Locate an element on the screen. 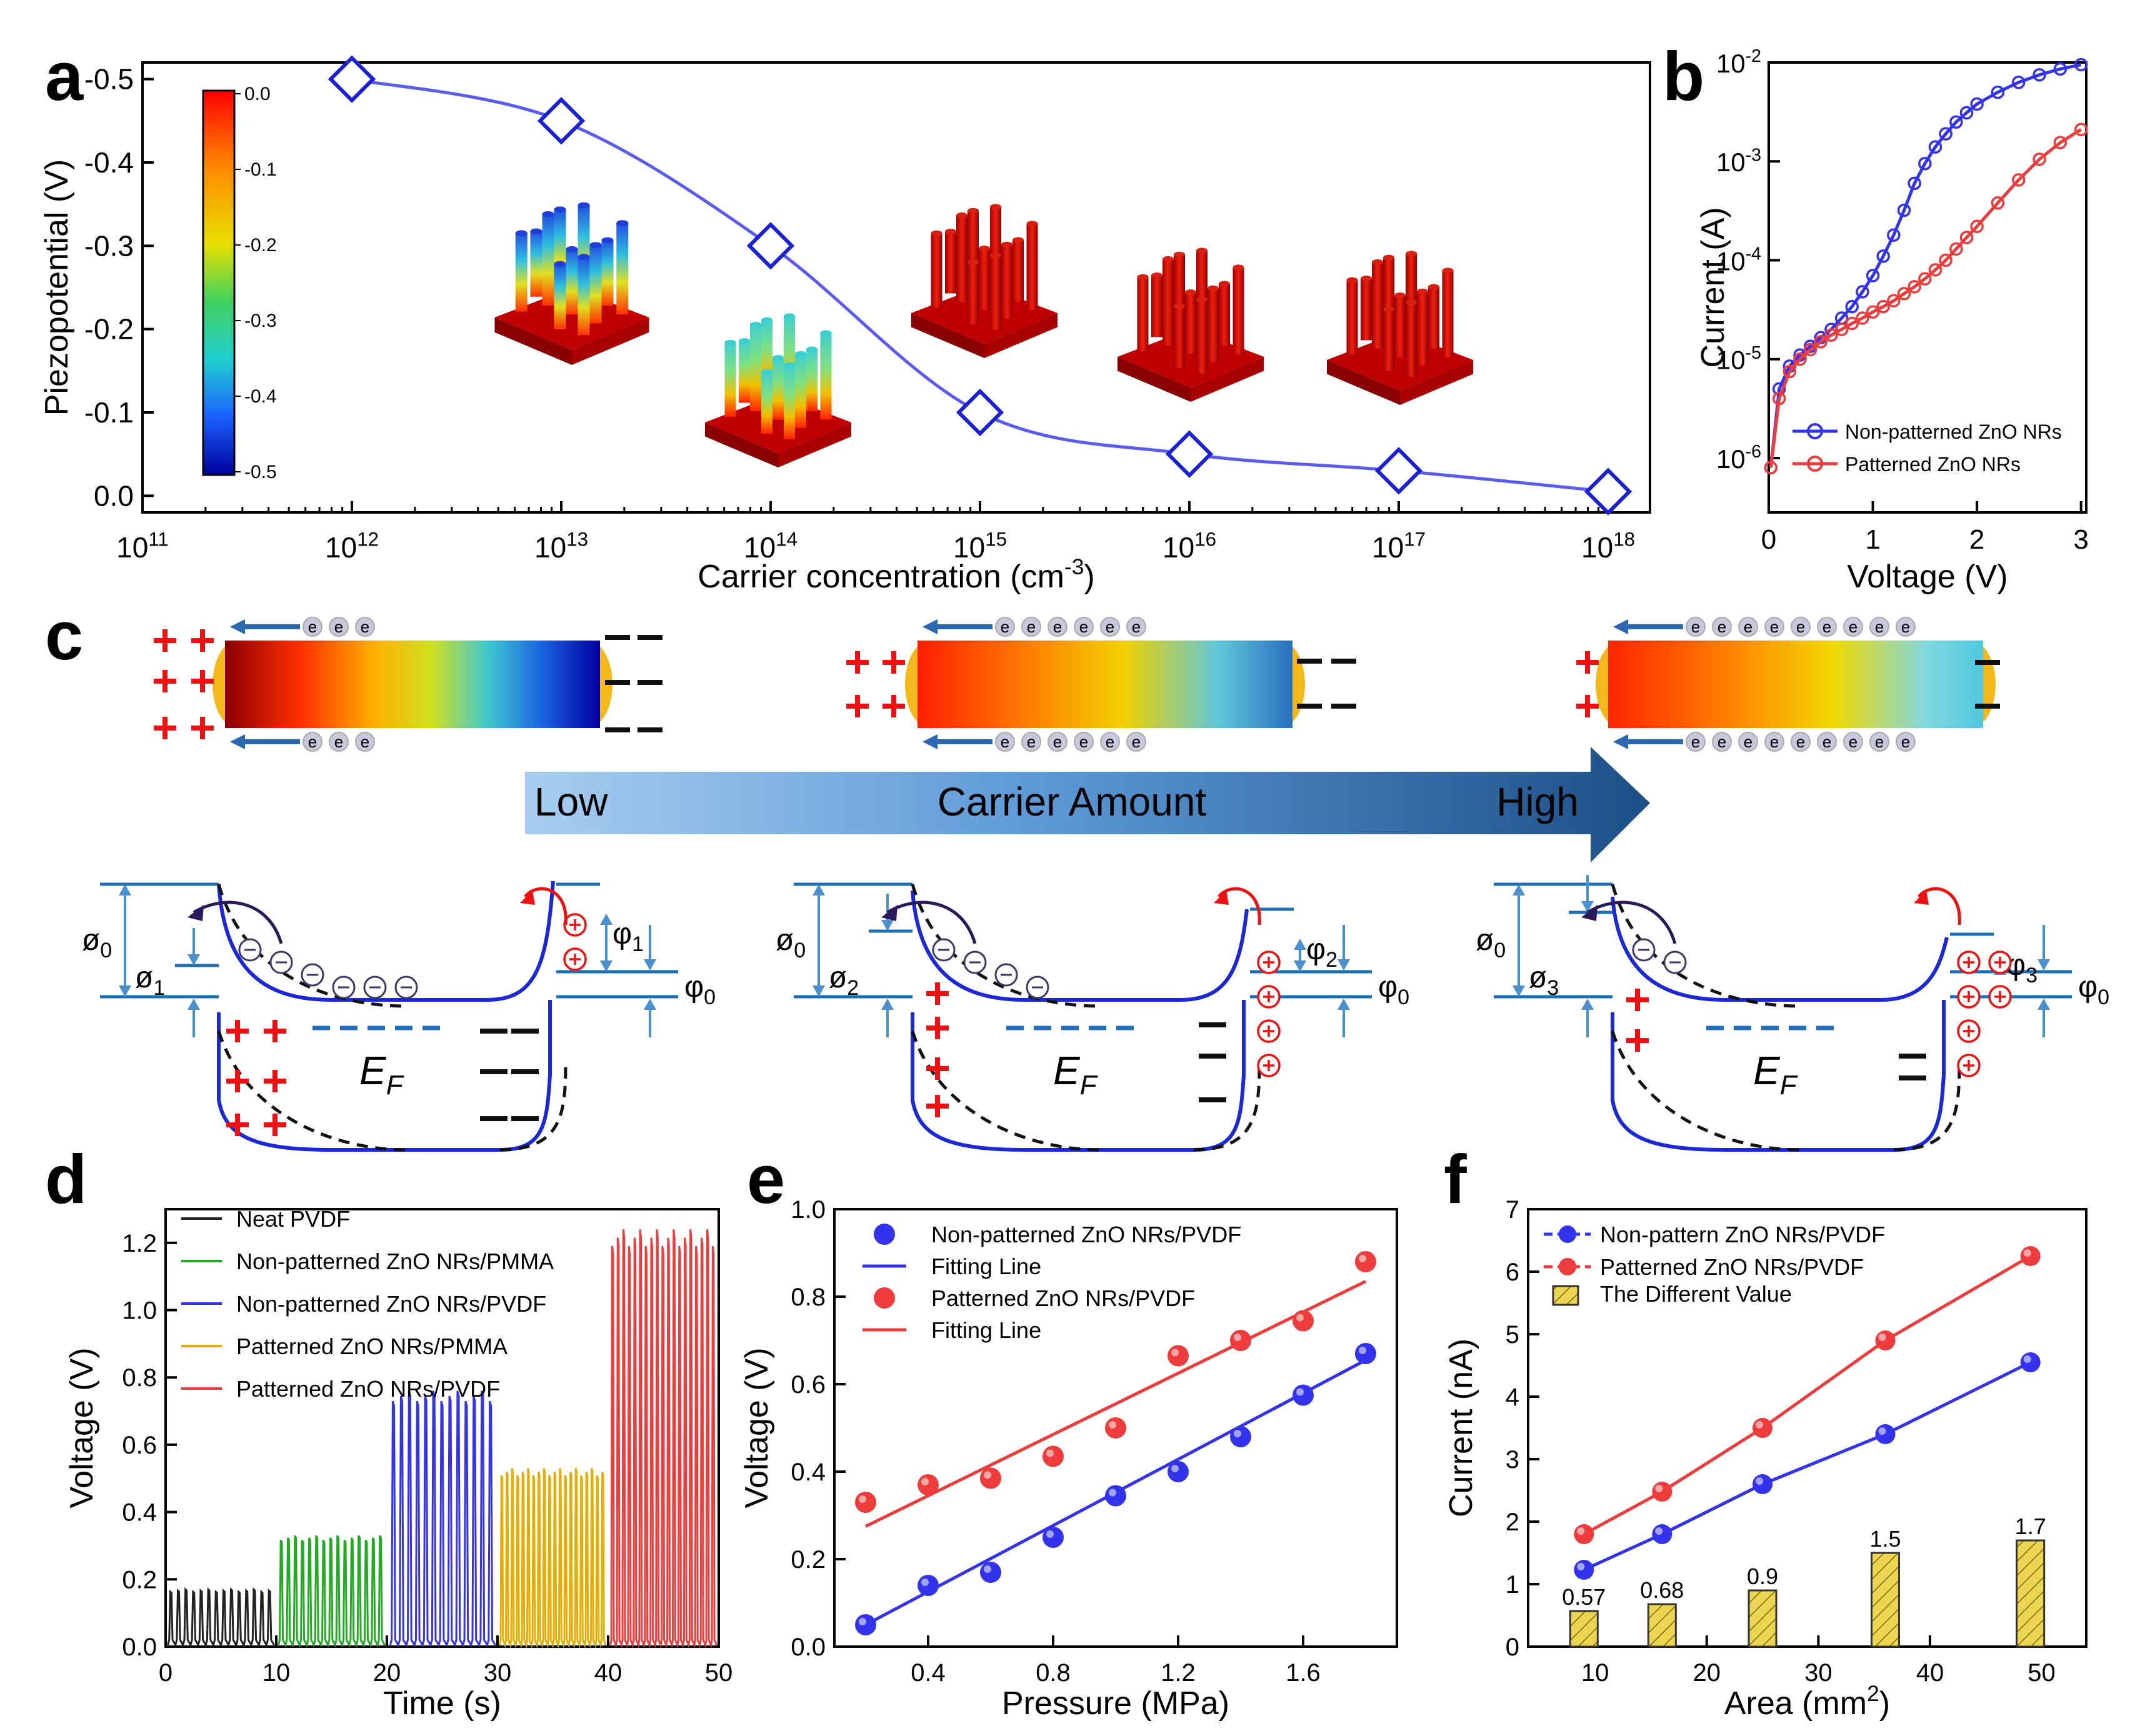 The height and width of the screenshot is (1736, 2135). fermi-level-label: EF is located at coordinates (1075, 1074).